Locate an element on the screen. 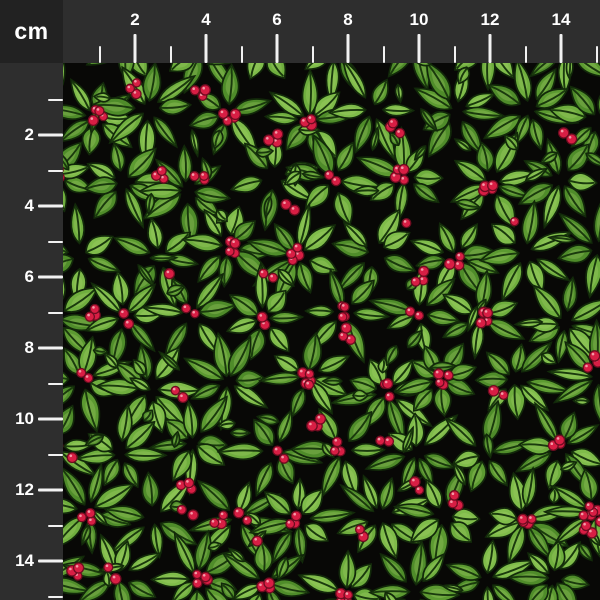  ruler-vertical: 2 4 6 8 10 12 14 is located at coordinates (31, 331).